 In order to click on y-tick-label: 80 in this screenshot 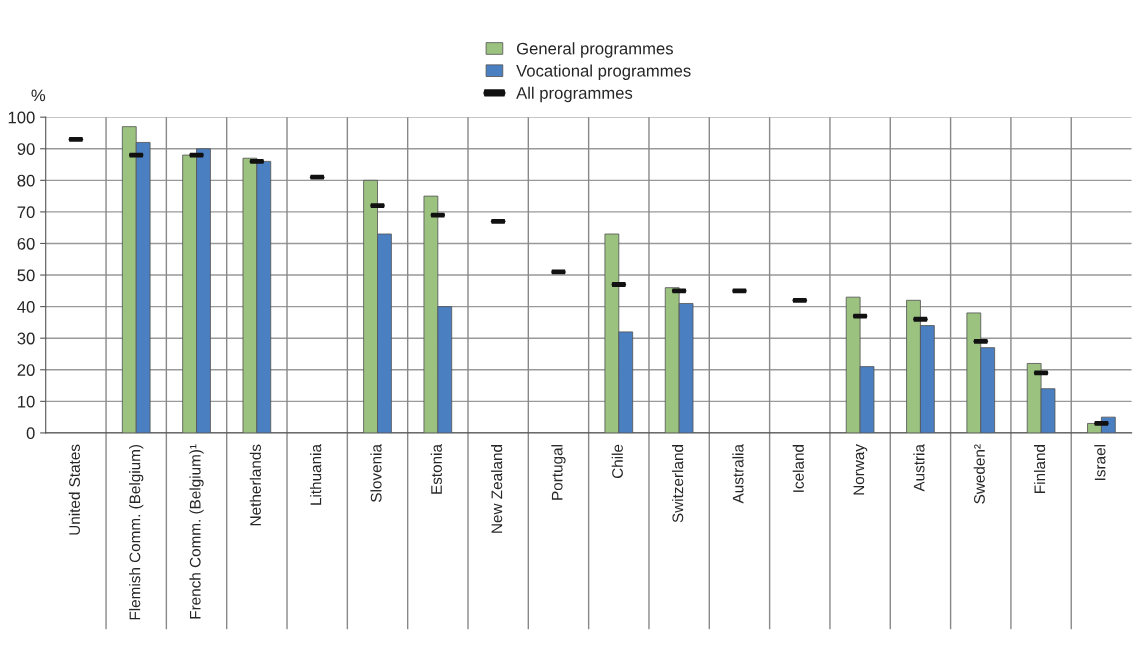, I will do `click(26, 180)`.